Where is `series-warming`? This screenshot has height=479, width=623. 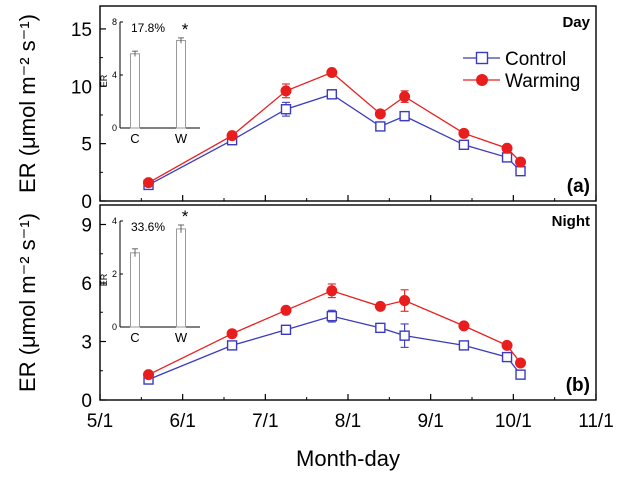
series-warming is located at coordinates (335, 332).